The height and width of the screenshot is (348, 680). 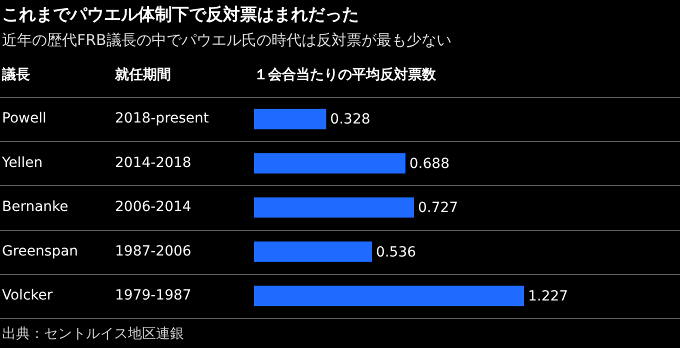 I want to click on y-tick-label: Volcker, so click(x=27, y=296).